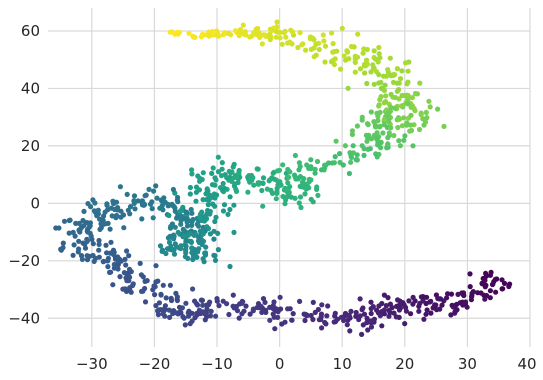 Image resolution: width=543 pixels, height=380 pixels. Describe the element at coordinates (24, 318) in the screenshot. I see `y-tick-label: −40` at that location.